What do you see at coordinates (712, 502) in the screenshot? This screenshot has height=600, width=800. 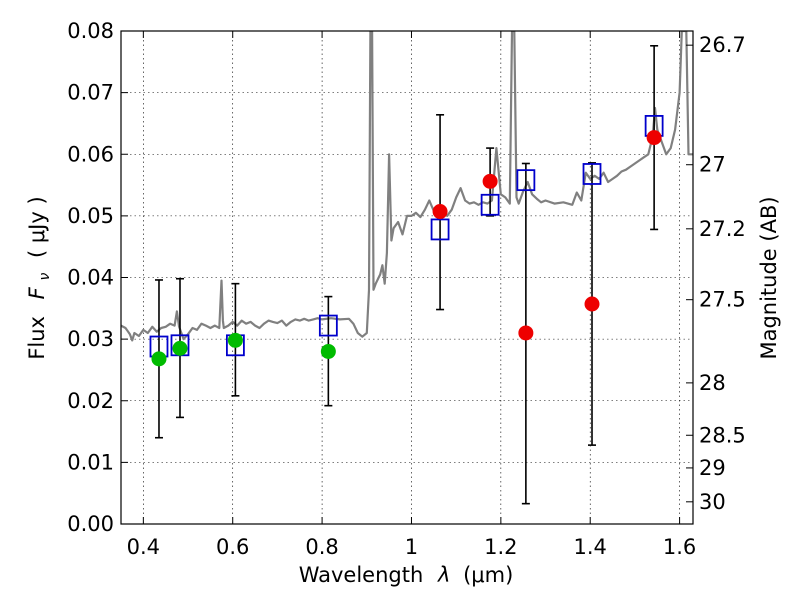 I see `right-tick-label: 30` at bounding box center [712, 502].